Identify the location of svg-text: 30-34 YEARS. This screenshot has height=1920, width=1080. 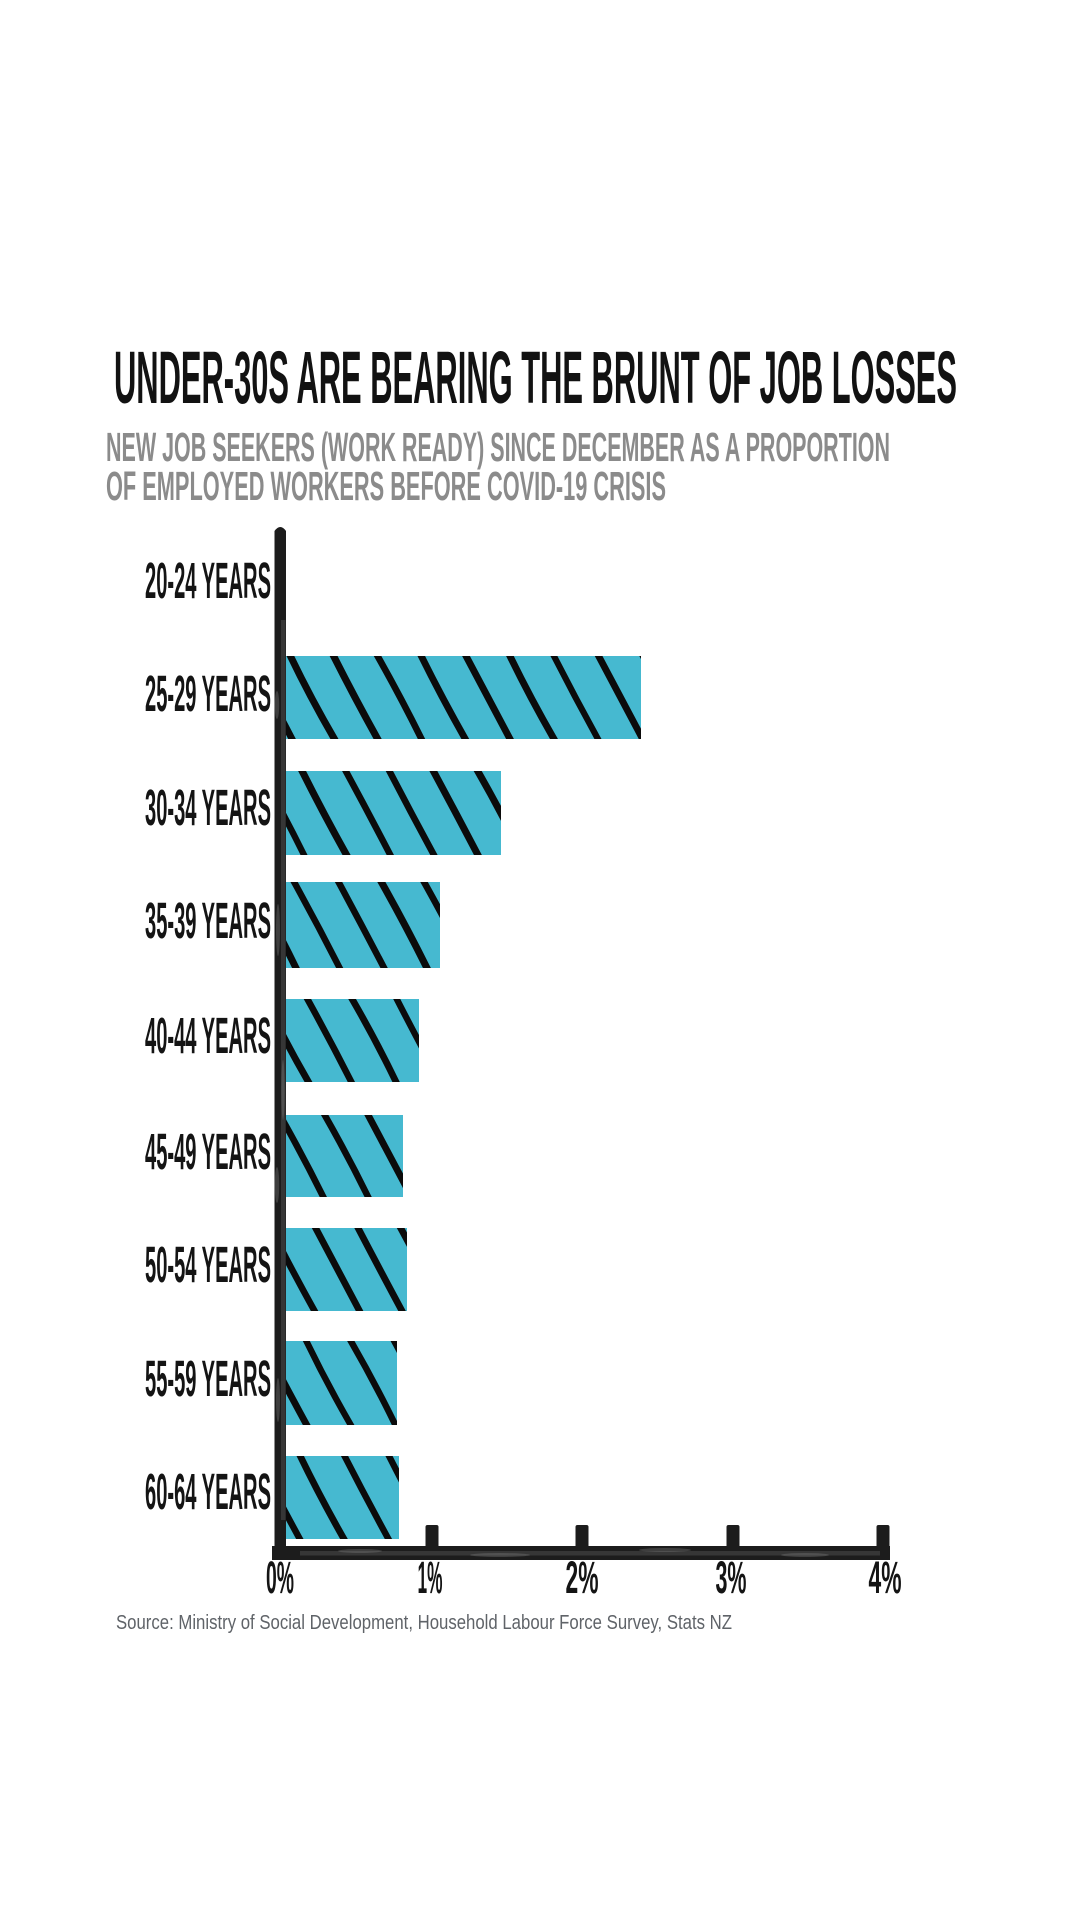
(208, 807).